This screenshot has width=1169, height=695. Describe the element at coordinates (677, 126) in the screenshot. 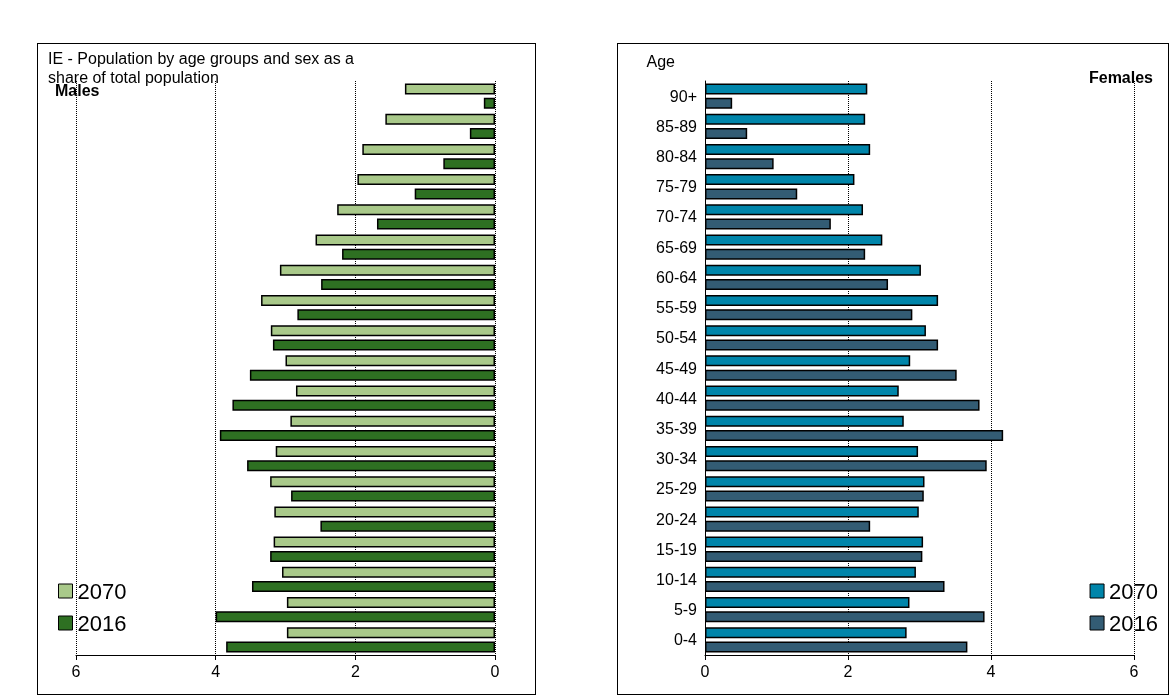

I see `y-tick-label: 85-89` at that location.